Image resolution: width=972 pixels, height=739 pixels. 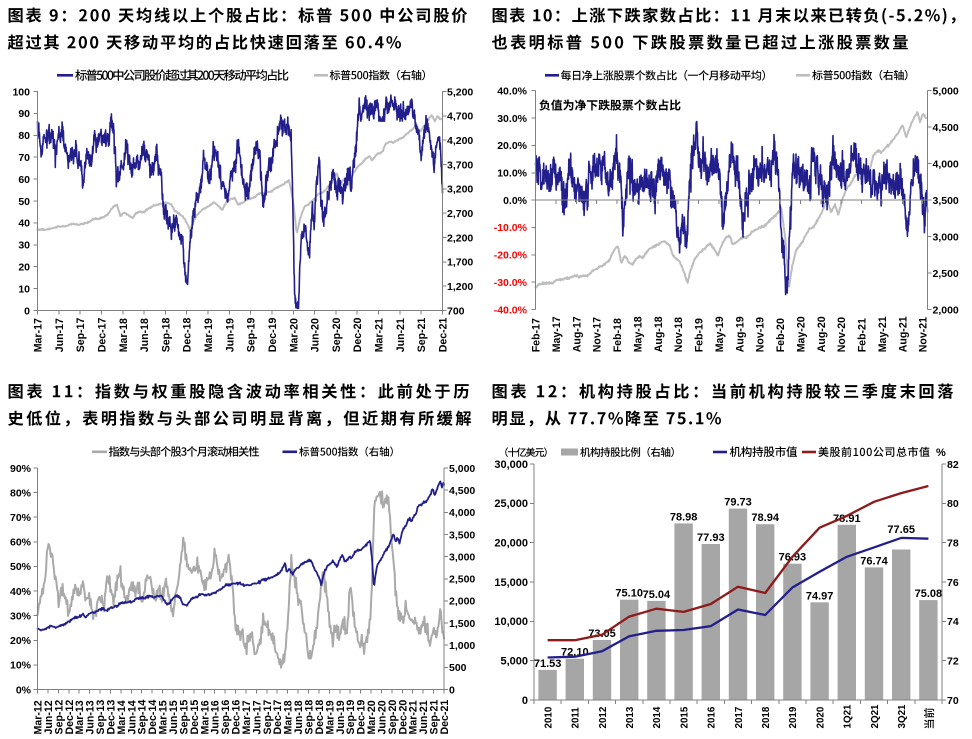 I want to click on svg-text: Jun-14, so click(x=132, y=717).